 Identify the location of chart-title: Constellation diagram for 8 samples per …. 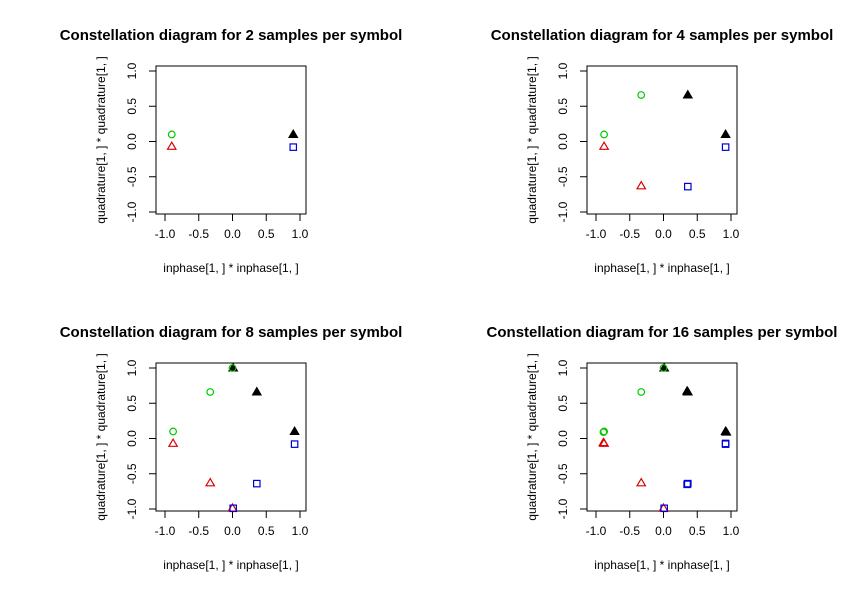
(231, 332).